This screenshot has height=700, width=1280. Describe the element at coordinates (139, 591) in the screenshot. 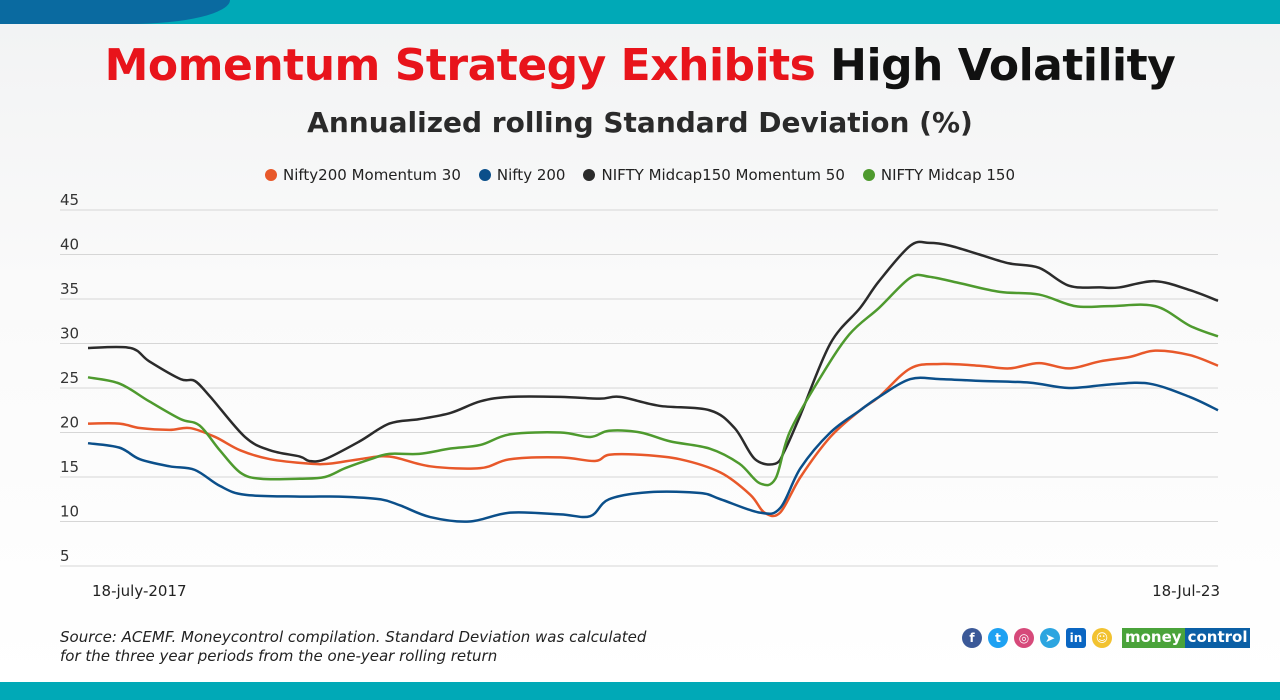

I see `x-tick-label-start: 18-july-2017` at that location.